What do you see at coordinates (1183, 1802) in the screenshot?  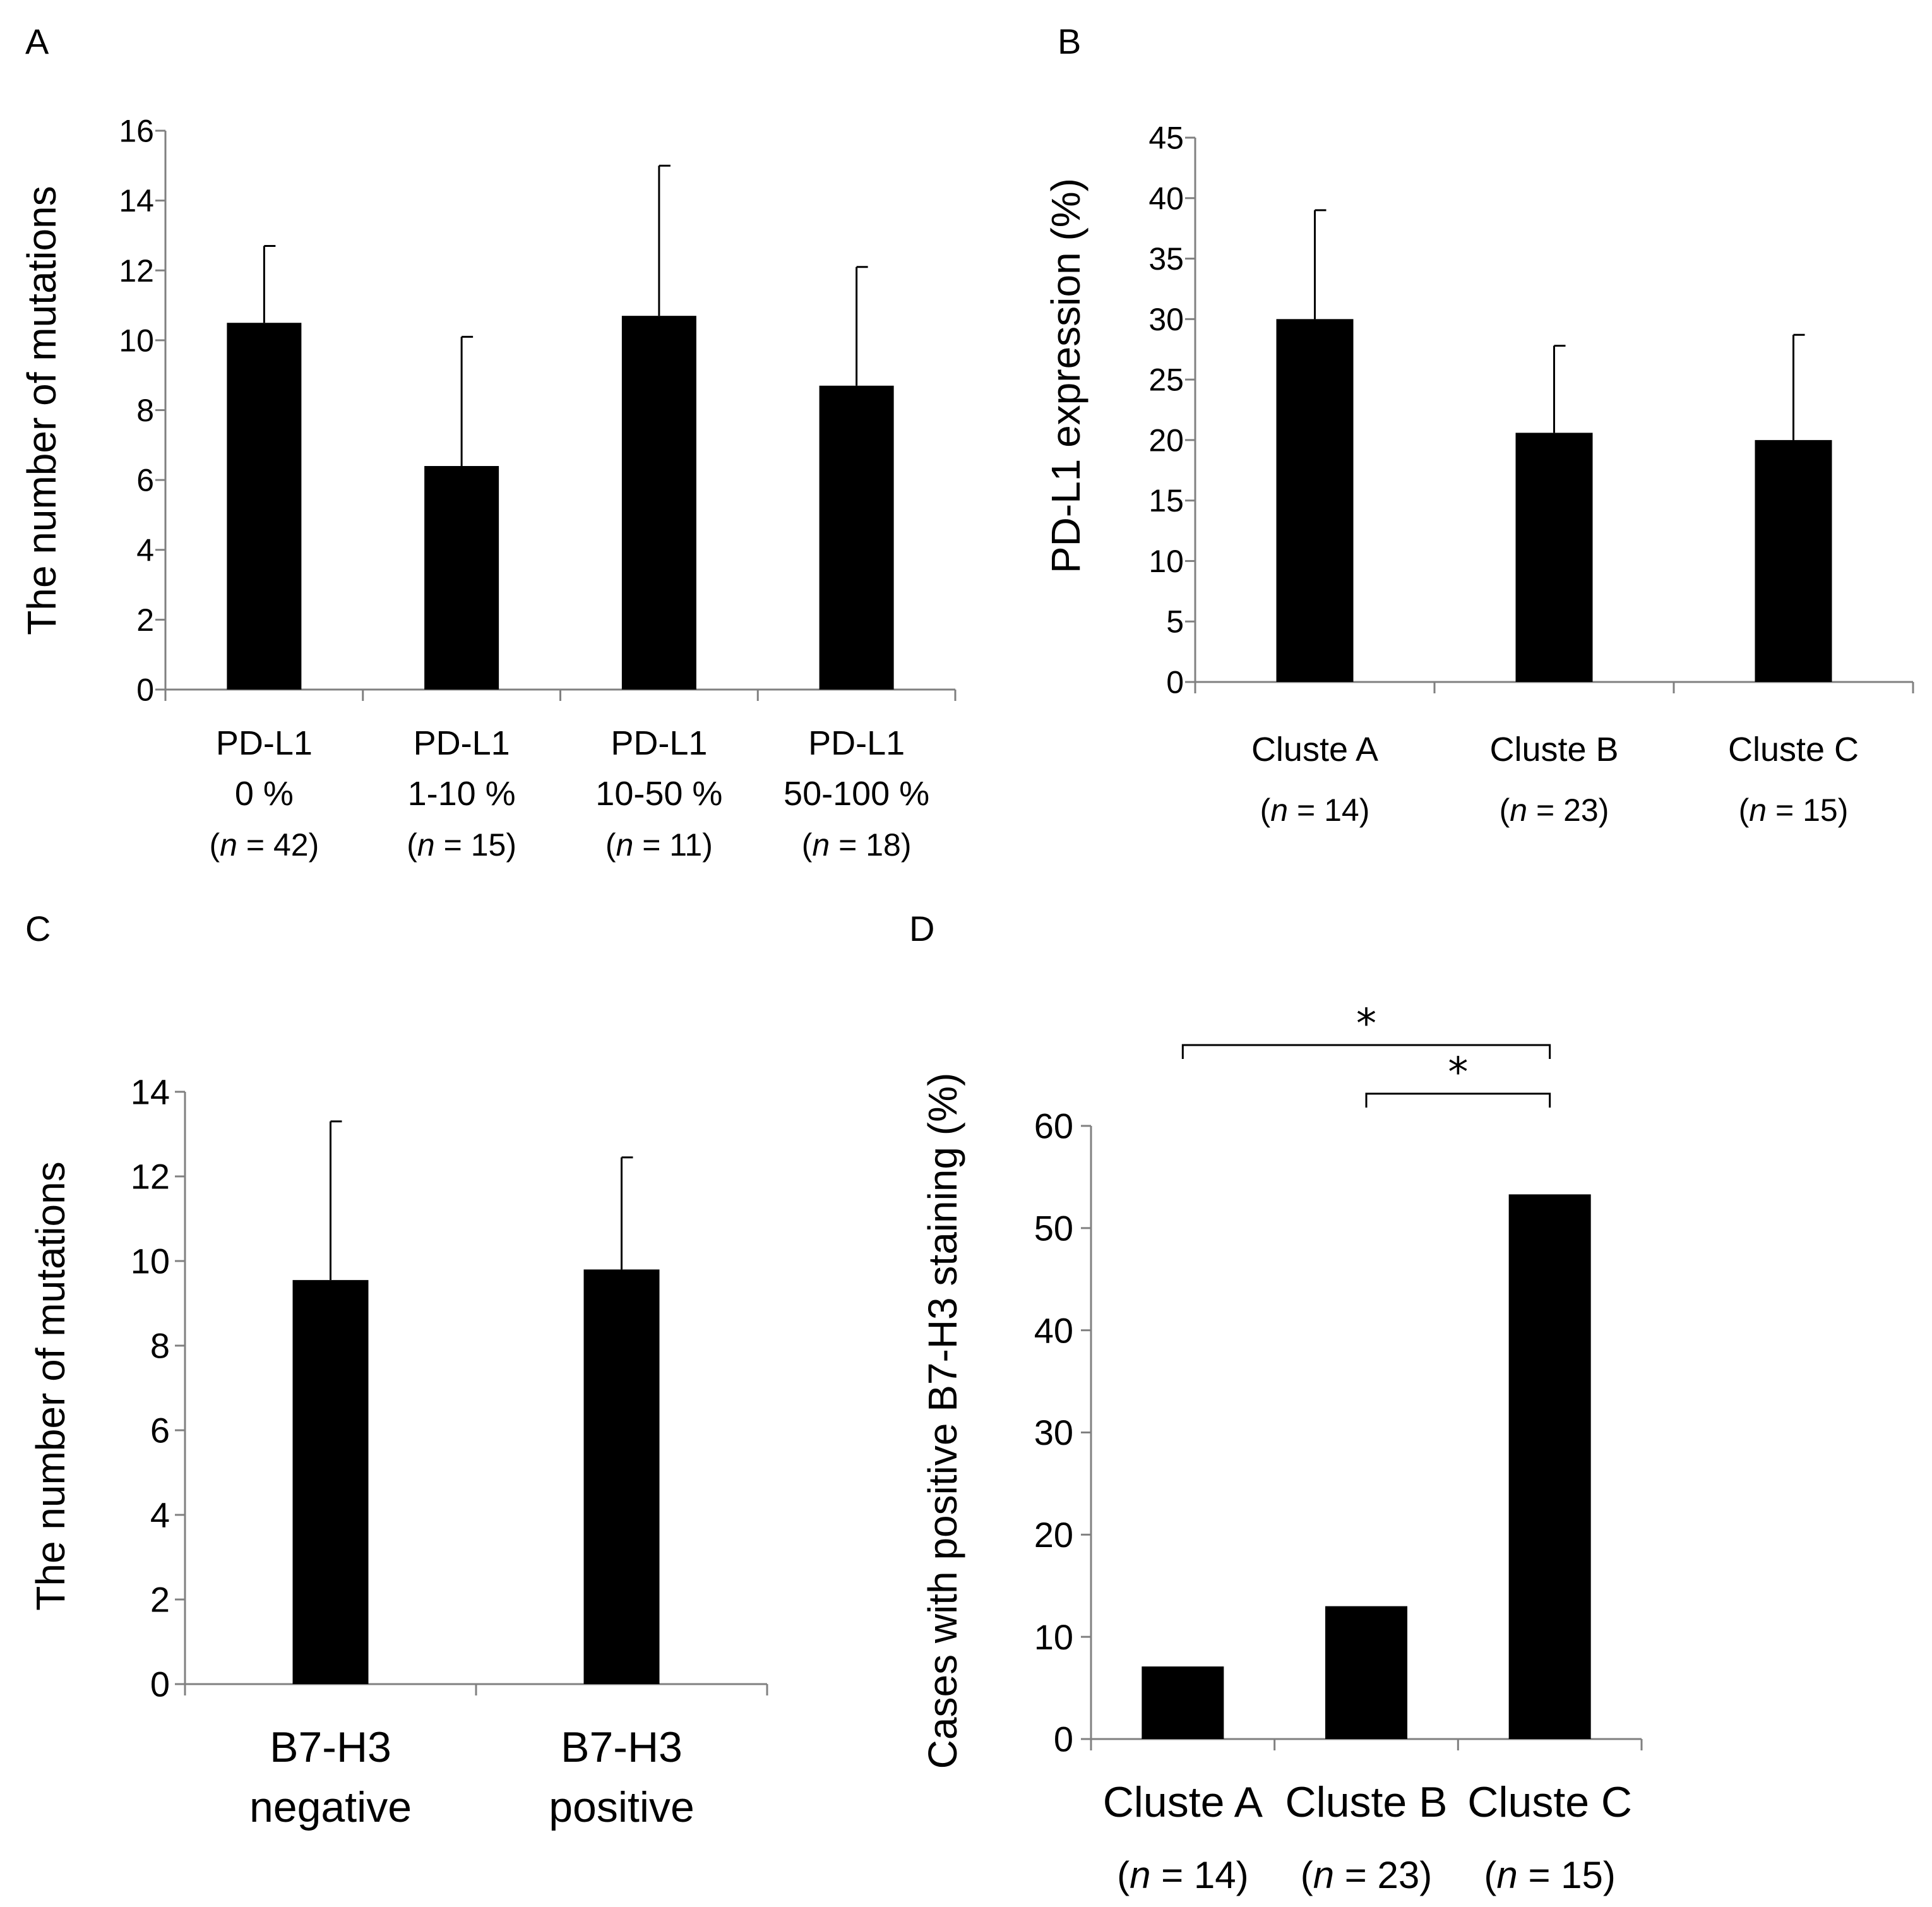 I see `category-label: Cluste A` at bounding box center [1183, 1802].